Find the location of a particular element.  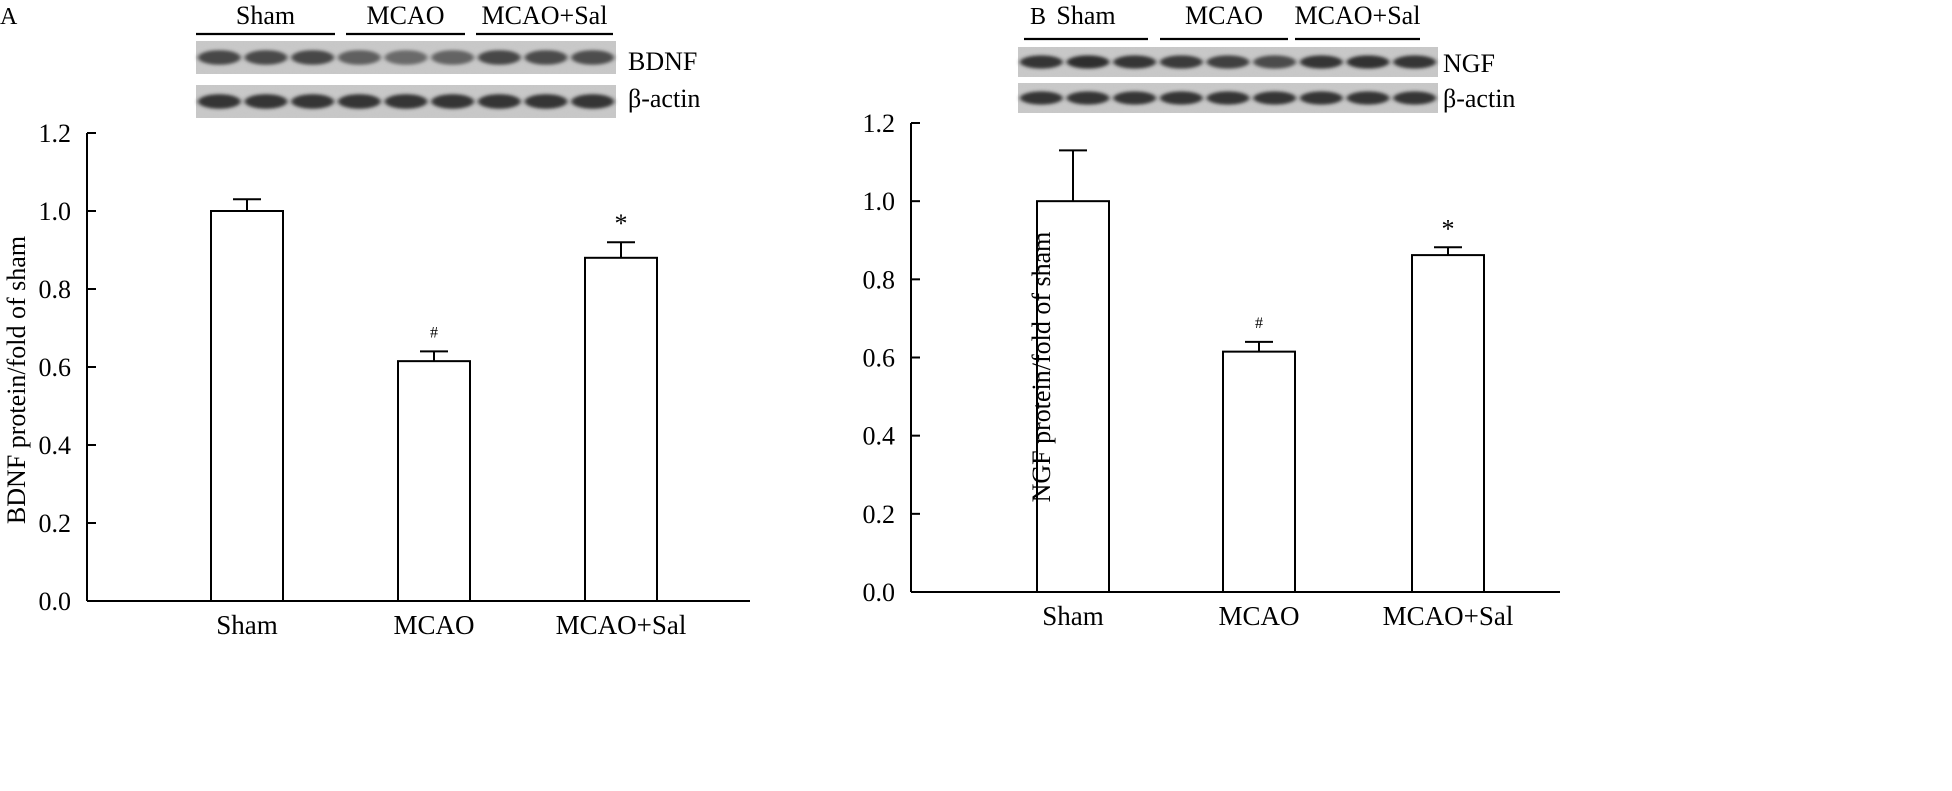

y-axis-title: NGF protein/fold of sham is located at coordinates (1041, 367).